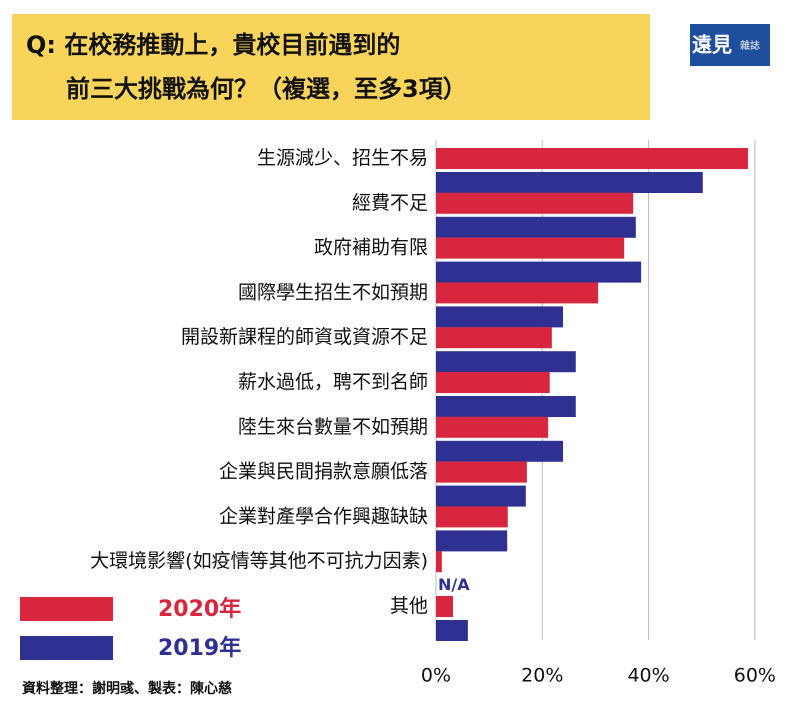 Image resolution: width=792 pixels, height=709 pixels. Describe the element at coordinates (331, 67) in the screenshot. I see `title-box` at that location.